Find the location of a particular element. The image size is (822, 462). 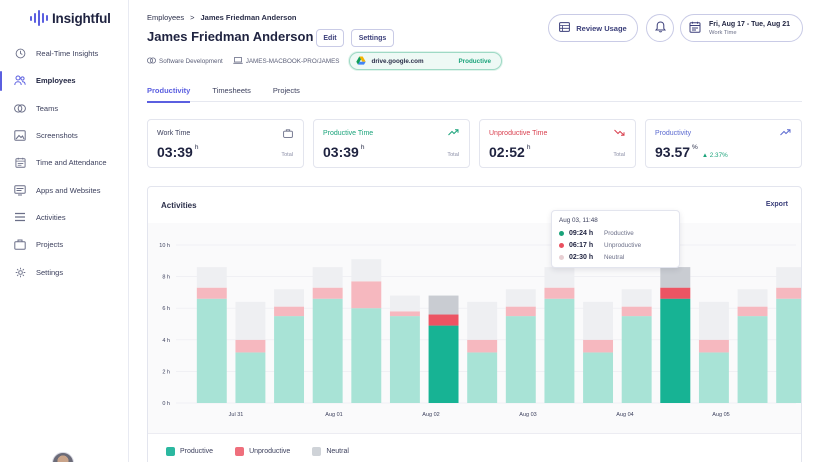

sidebar-item-screenshots: Screenshots is located at coordinates (64, 135).